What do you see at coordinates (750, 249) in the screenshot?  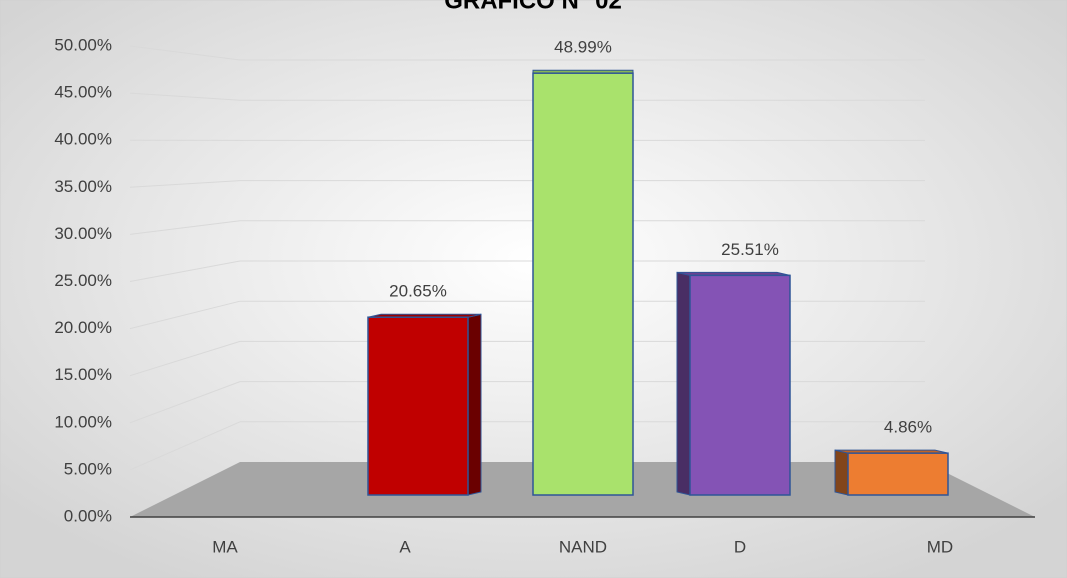 I see `value-label: 25.51%` at bounding box center [750, 249].